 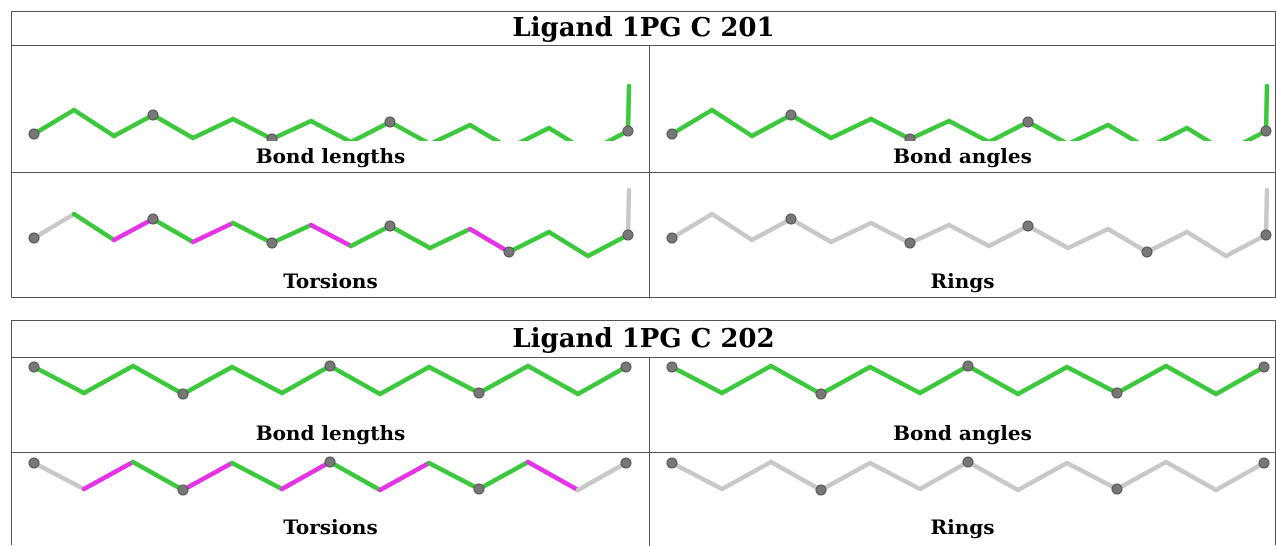 I want to click on panel-rings: Rings, so click(x=962, y=499).